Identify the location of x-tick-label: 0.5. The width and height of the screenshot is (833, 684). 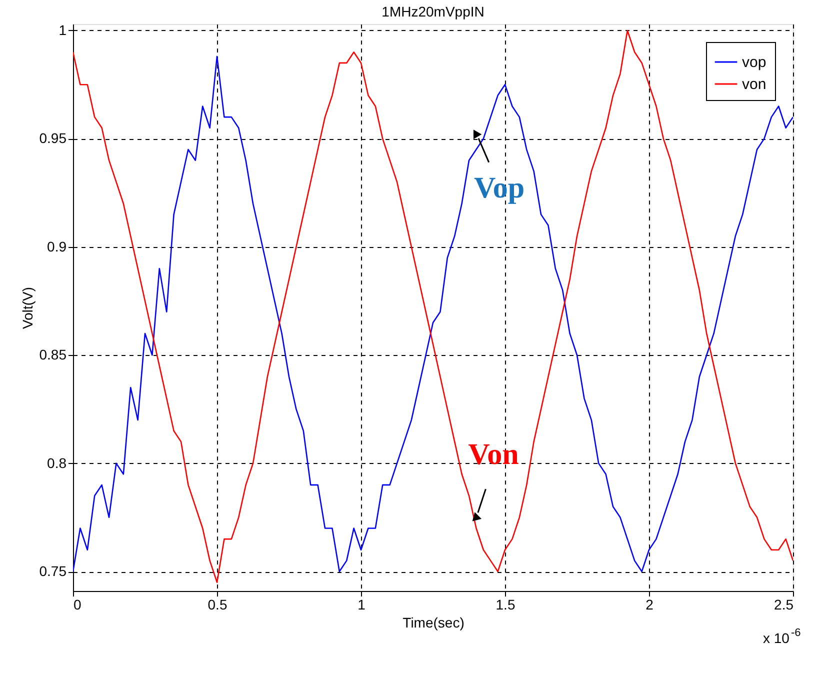
(218, 604).